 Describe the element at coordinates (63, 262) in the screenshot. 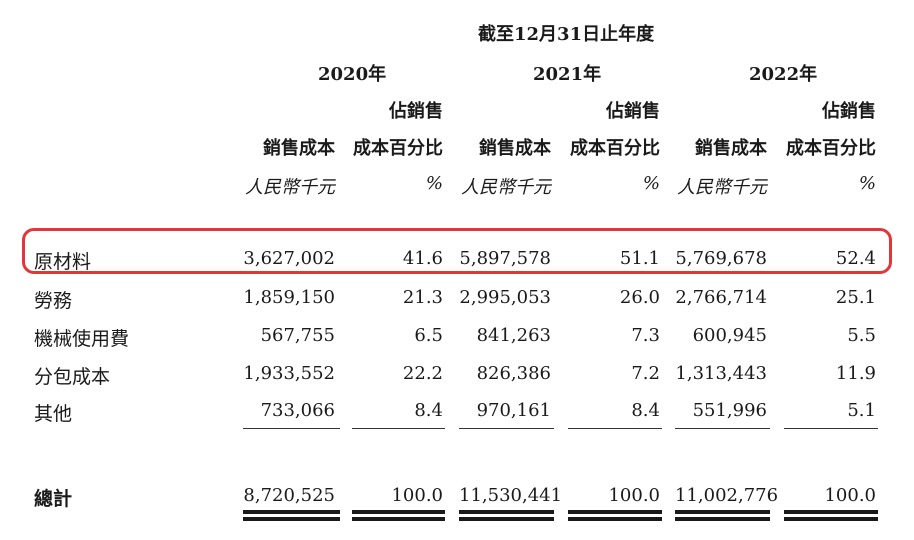

I see `row-label: 原材料` at that location.